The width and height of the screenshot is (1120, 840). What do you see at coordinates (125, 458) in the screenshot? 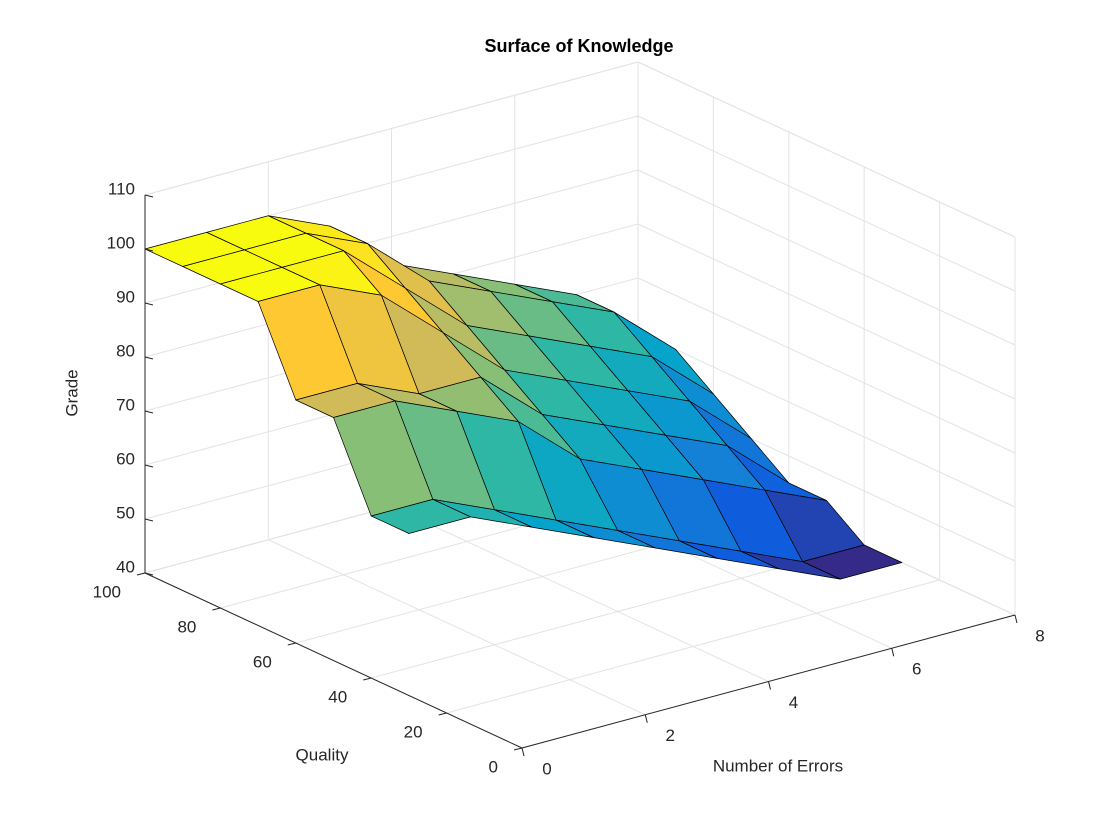
I see `z-tick-label: 60` at bounding box center [125, 458].